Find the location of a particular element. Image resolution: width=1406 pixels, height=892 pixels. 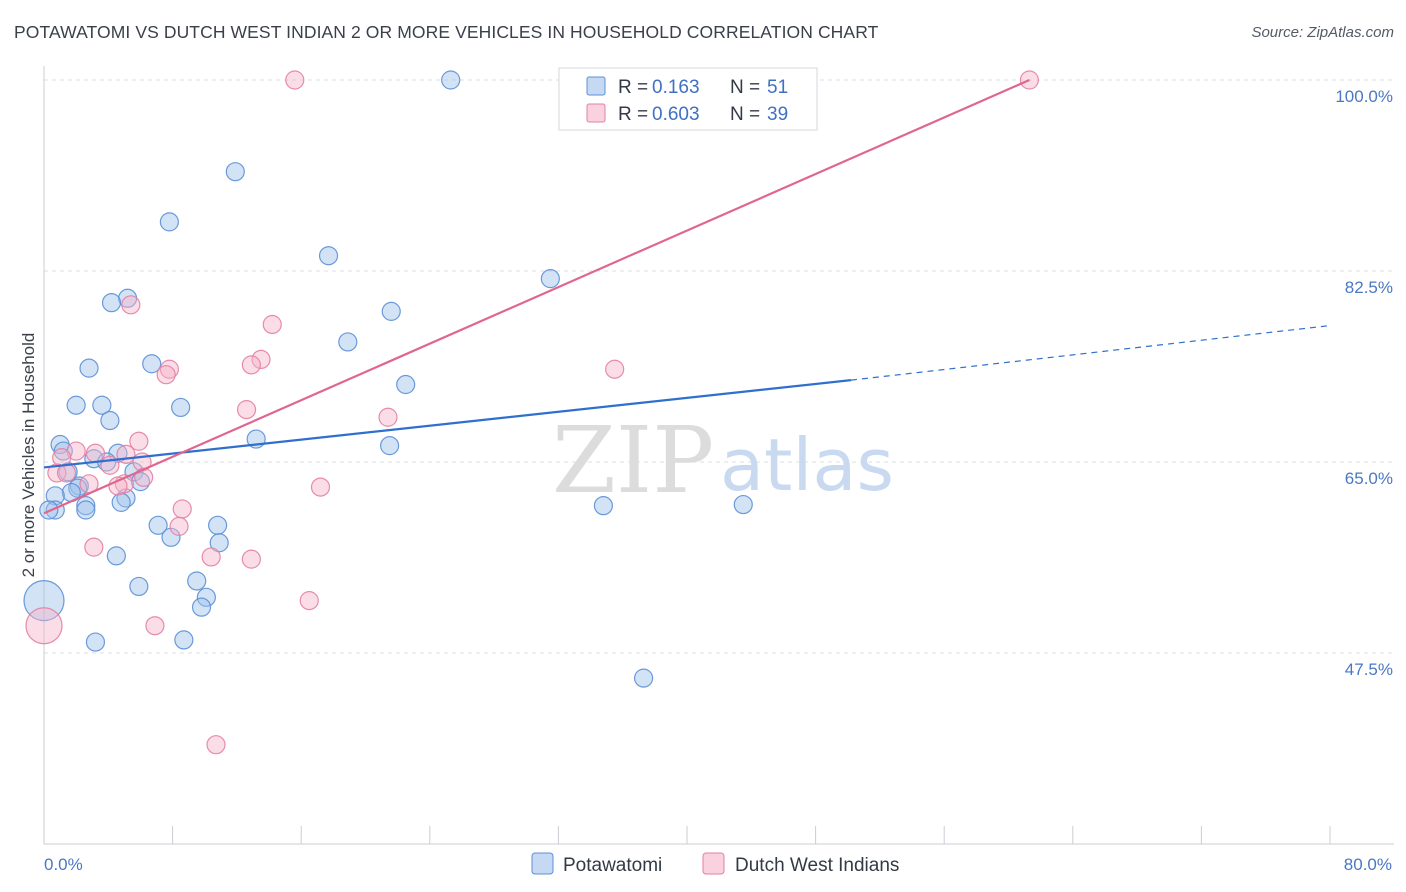

legend-n-value: 39 is located at coordinates (777, 114).